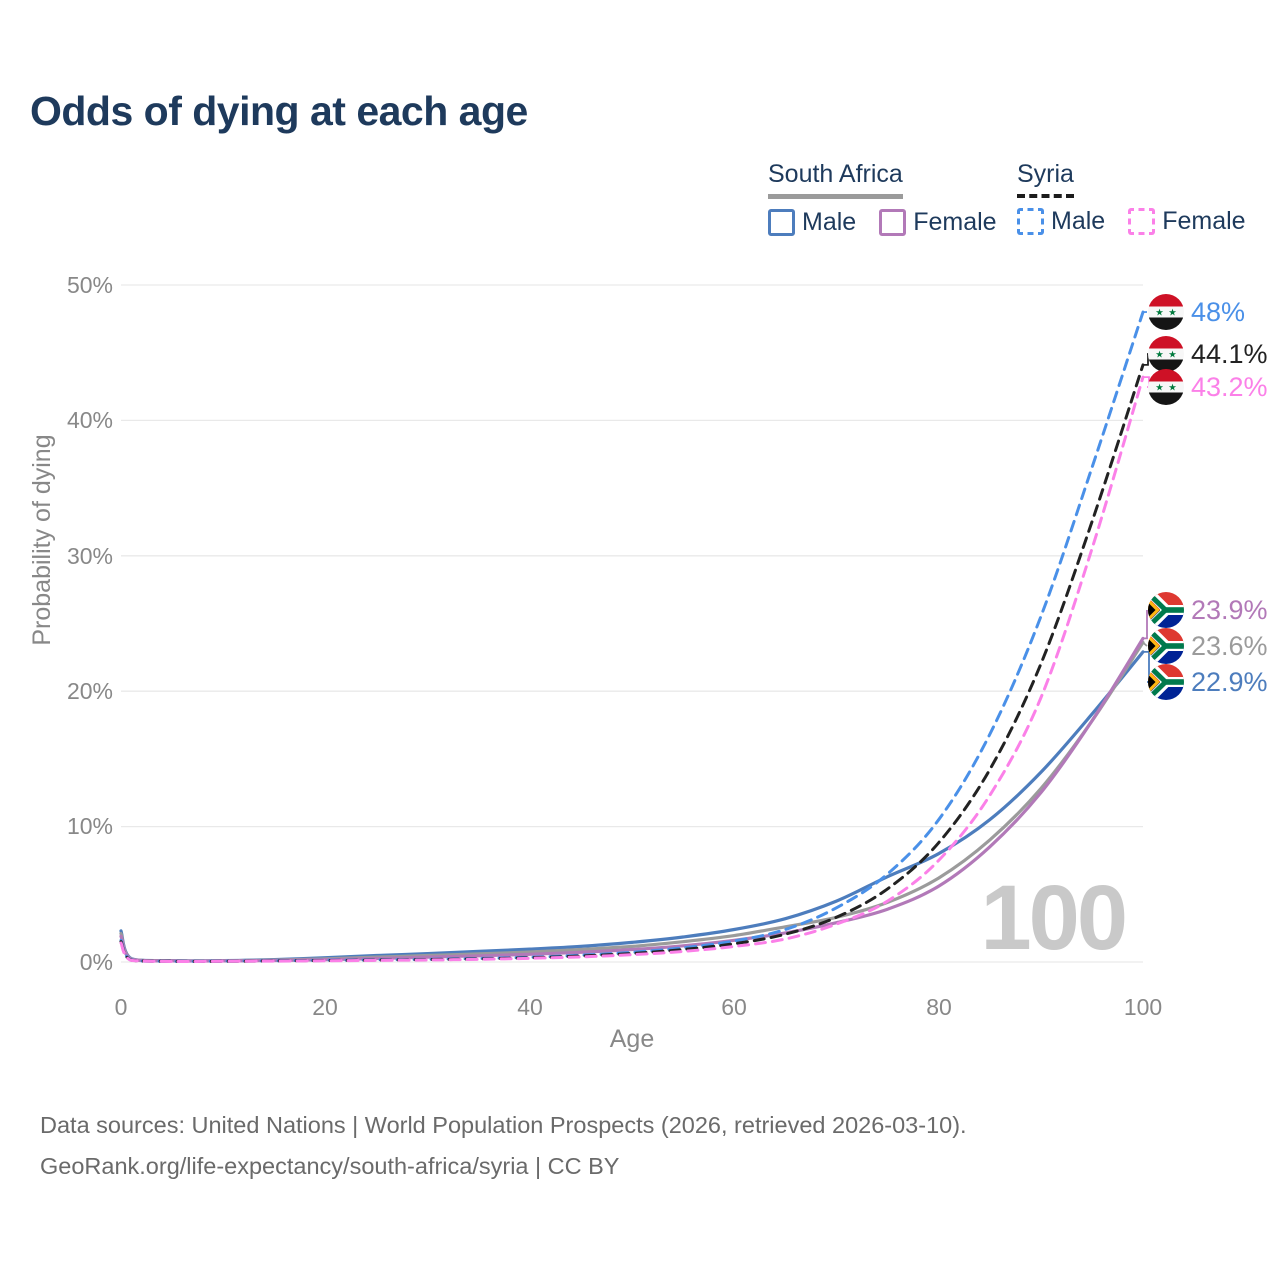 Image resolution: width=1280 pixels, height=1280 pixels. Describe the element at coordinates (1054, 918) in the screenshot. I see `age-counter-watermark: 100` at that location.